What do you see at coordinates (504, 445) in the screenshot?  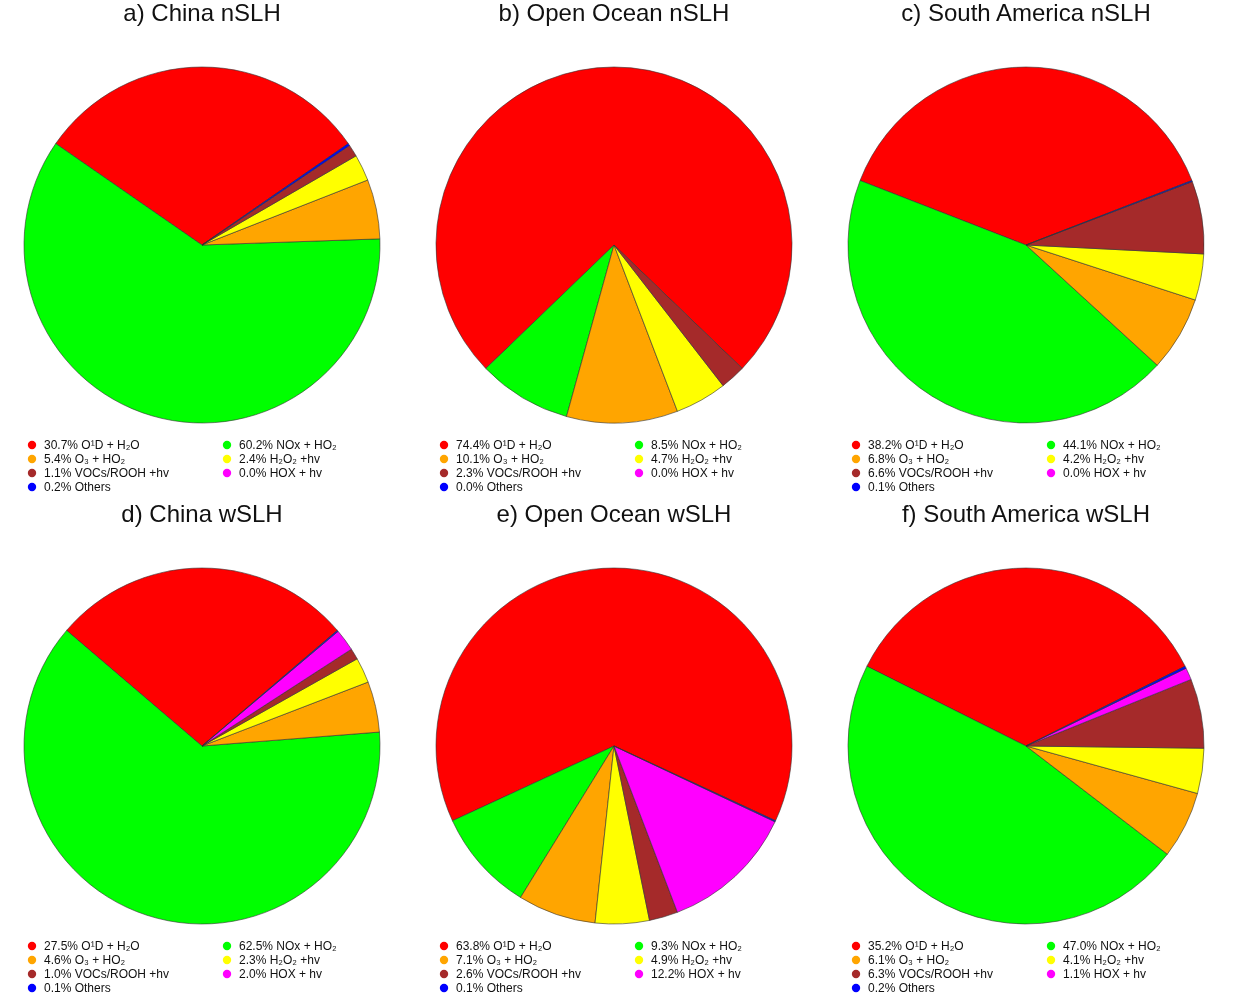 I see `legend-label: 74.4% O¹D + H₂O` at bounding box center [504, 445].